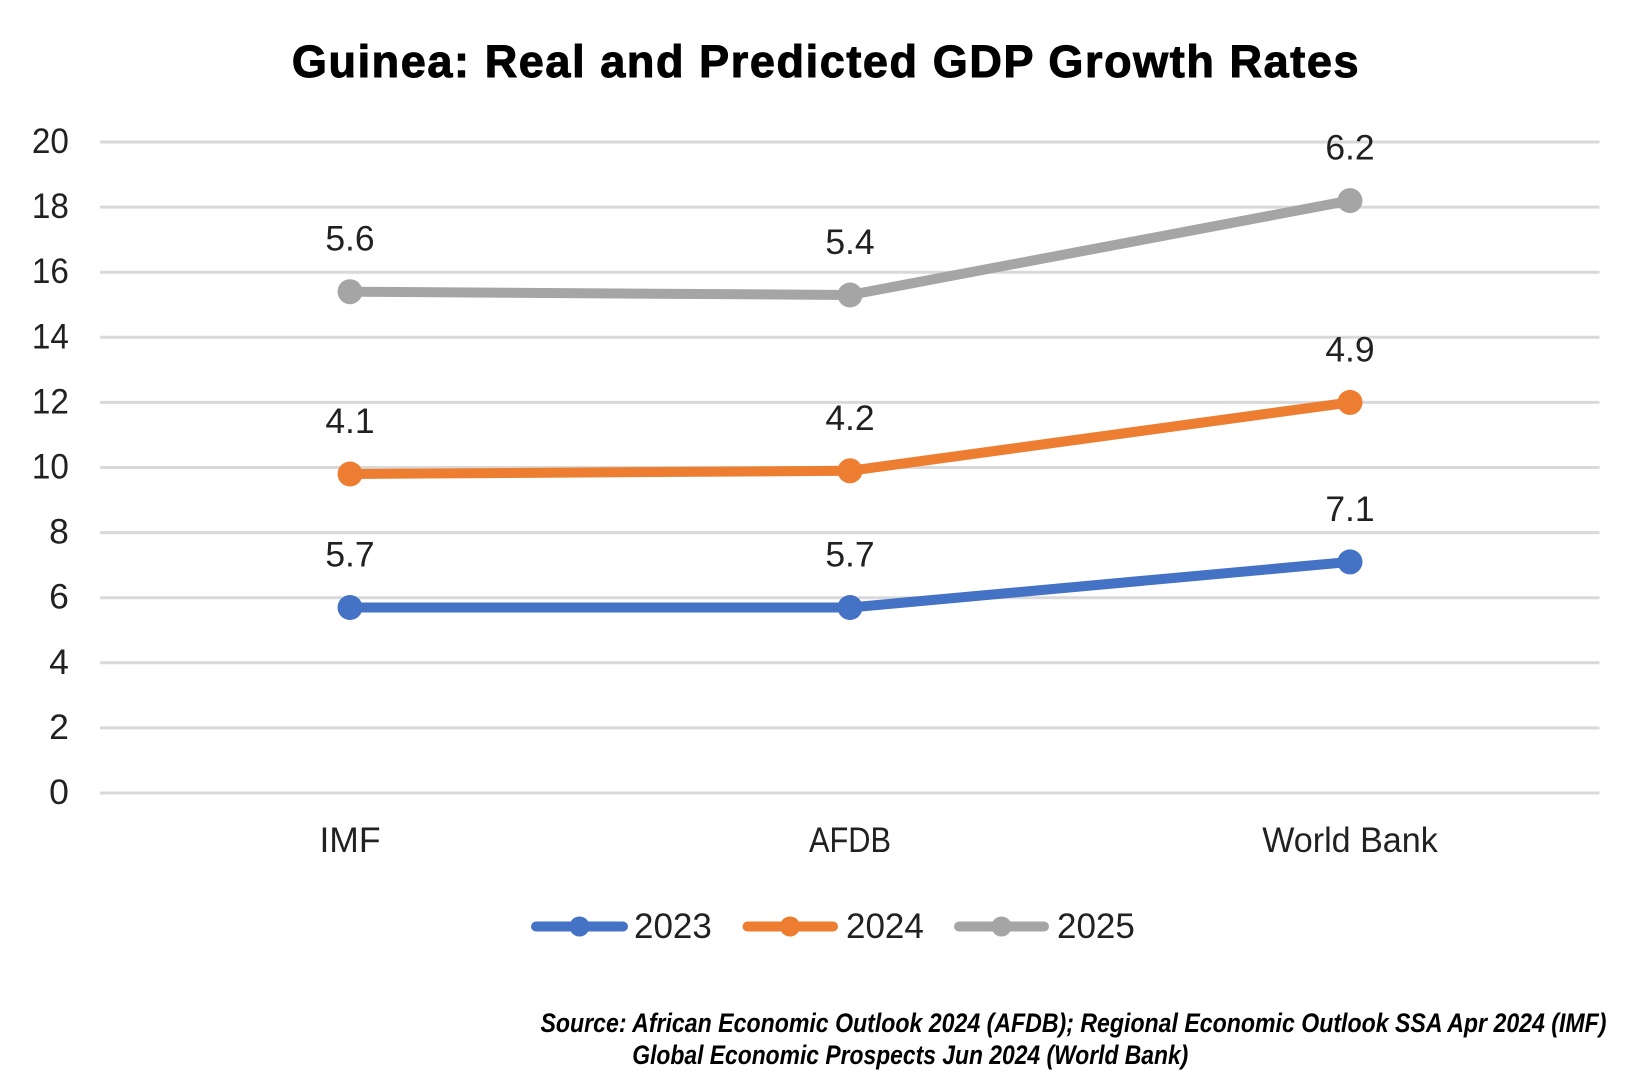  What do you see at coordinates (349, 840) in the screenshot?
I see `svg-text: IMF` at bounding box center [349, 840].